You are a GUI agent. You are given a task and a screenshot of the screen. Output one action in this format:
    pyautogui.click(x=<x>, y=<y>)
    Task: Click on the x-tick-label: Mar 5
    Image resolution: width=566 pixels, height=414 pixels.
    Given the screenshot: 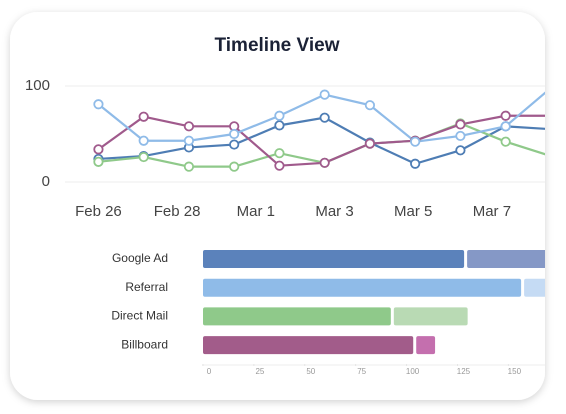 What is the action you would take?
    pyautogui.click(x=413, y=211)
    